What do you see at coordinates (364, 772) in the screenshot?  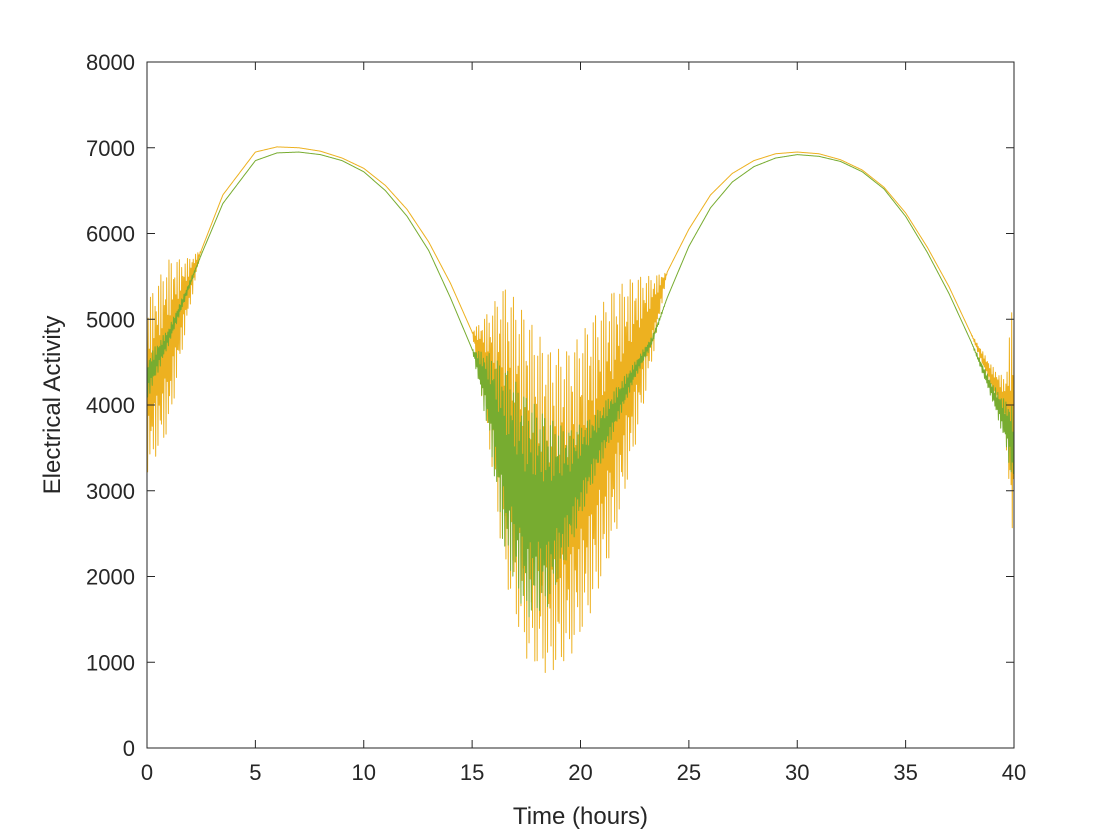 I see `x-tick-label: 10` at bounding box center [364, 772].